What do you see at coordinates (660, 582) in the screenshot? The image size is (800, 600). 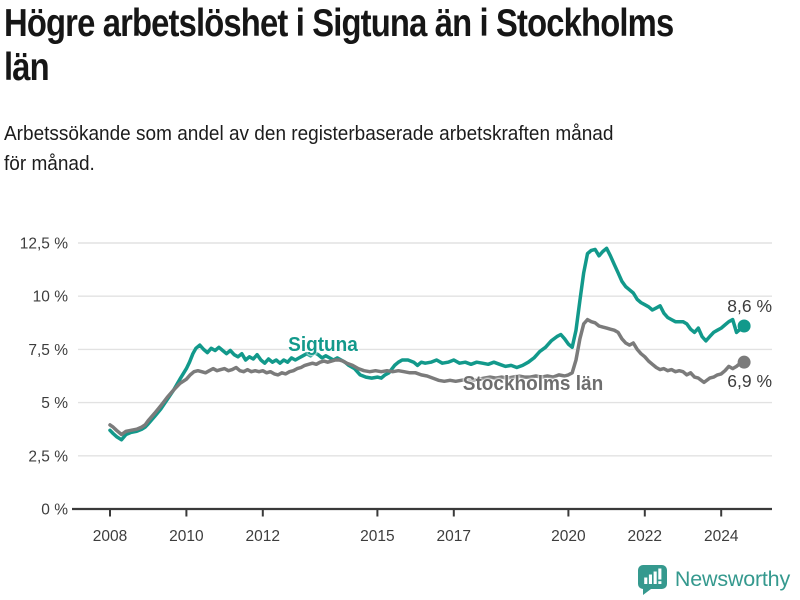 I see `exclamation-dot` at bounding box center [660, 582].